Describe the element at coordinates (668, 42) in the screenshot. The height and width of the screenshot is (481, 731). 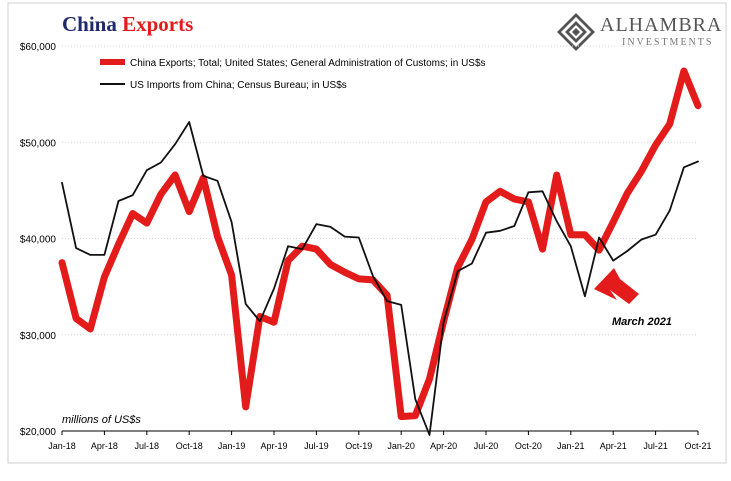
I see `brand-subtitle: INVESTMENTS` at that location.